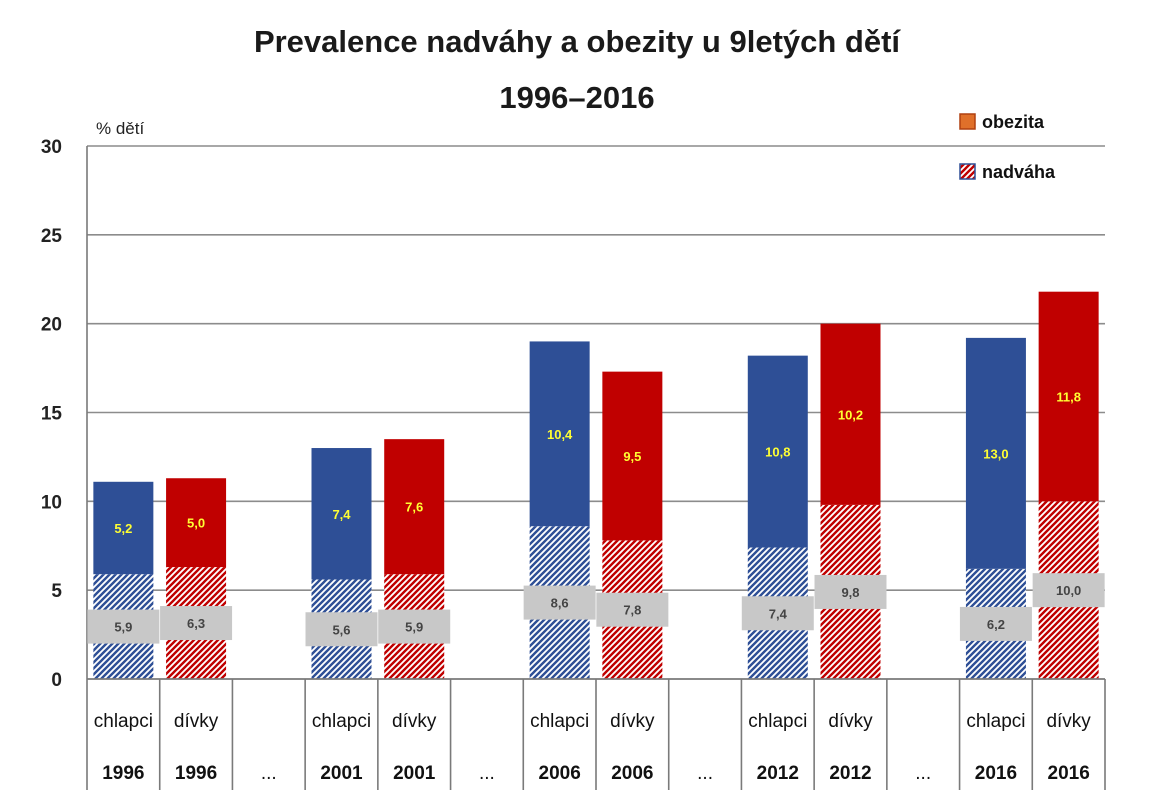 This screenshot has height=800, width=1154. I want to click on data-label-obezita: 7,4, so click(341, 514).